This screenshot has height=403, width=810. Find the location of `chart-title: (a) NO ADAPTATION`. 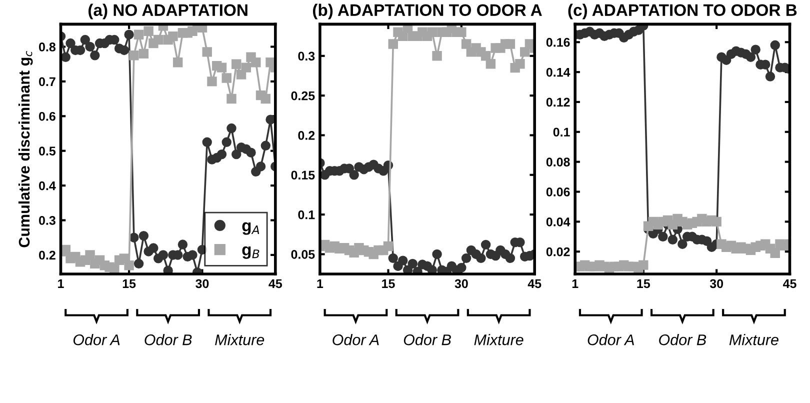

chart-title: (a) NO ADAPTATION is located at coordinates (168, 12).